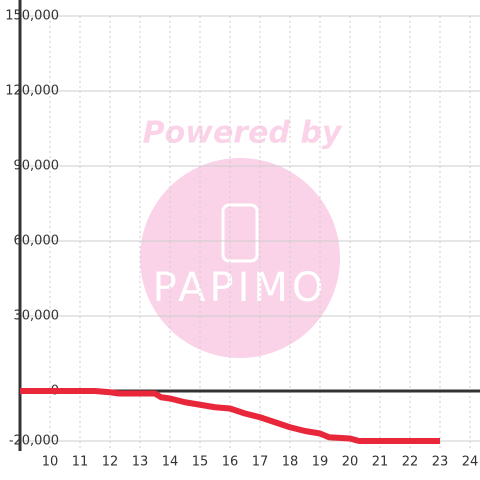  I want to click on y-tick-label: 120,000, so click(32, 91).